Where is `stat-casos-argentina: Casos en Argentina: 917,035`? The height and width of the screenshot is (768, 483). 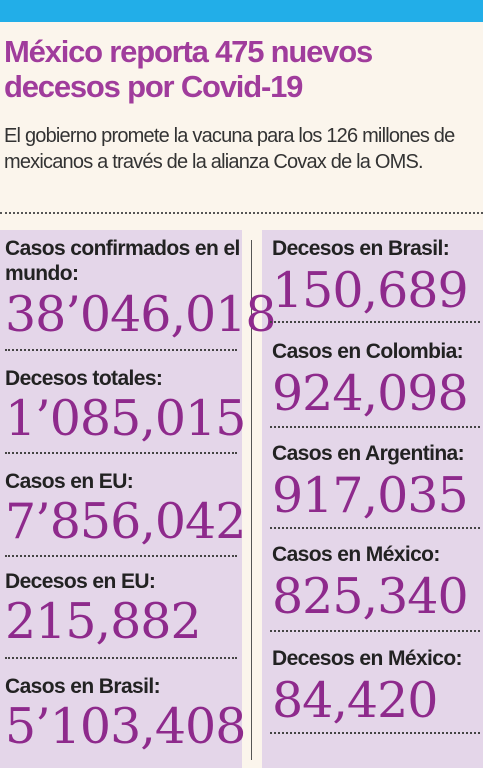
stat-casos-argentina: Casos en Argentina: 917,035 is located at coordinates (376, 481).